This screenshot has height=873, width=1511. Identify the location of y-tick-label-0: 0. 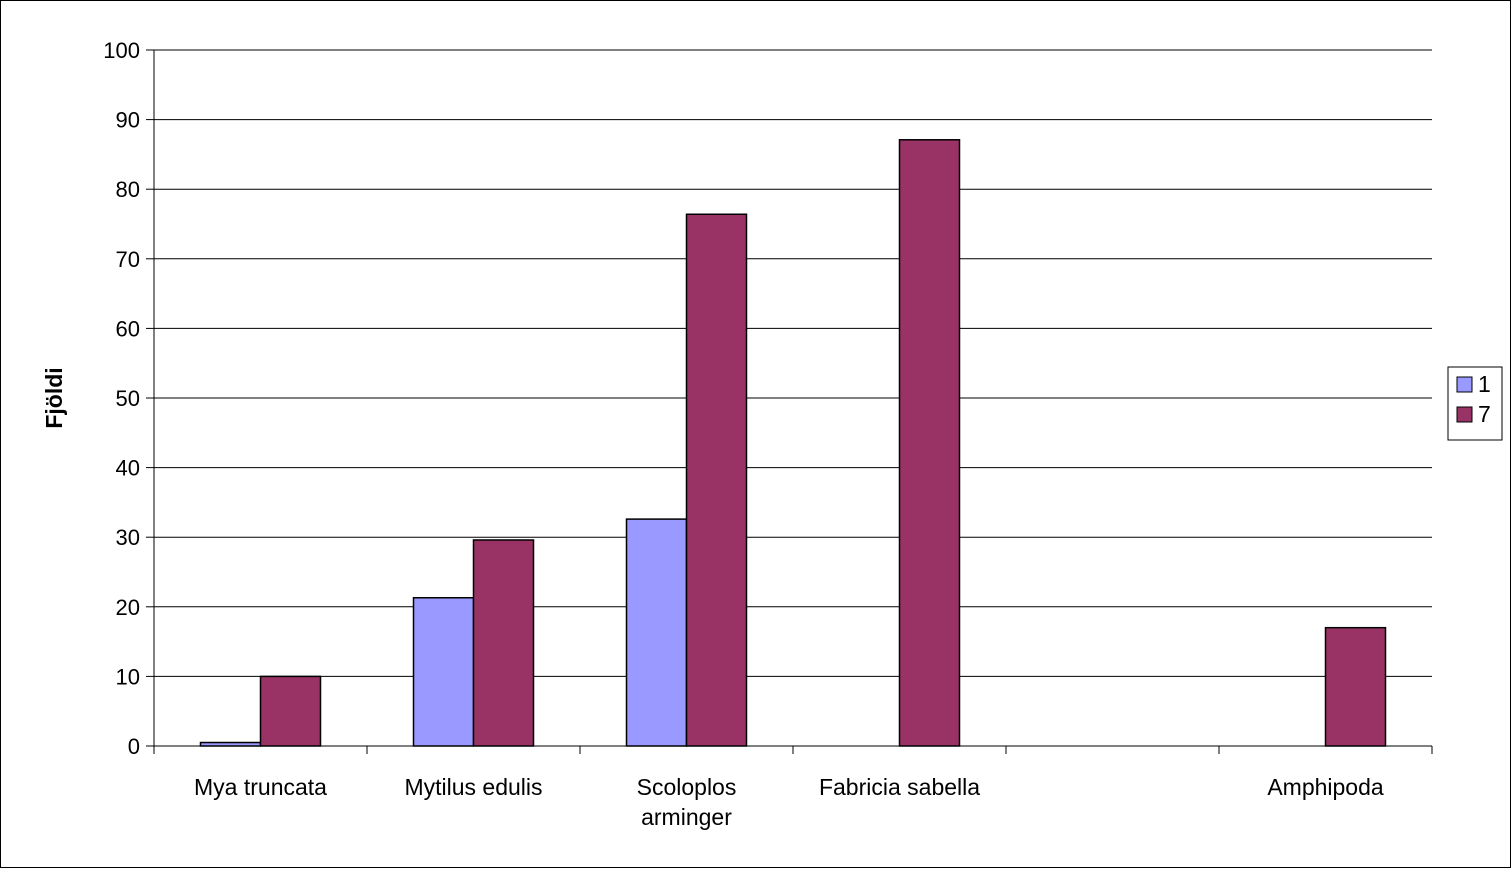
(134, 746).